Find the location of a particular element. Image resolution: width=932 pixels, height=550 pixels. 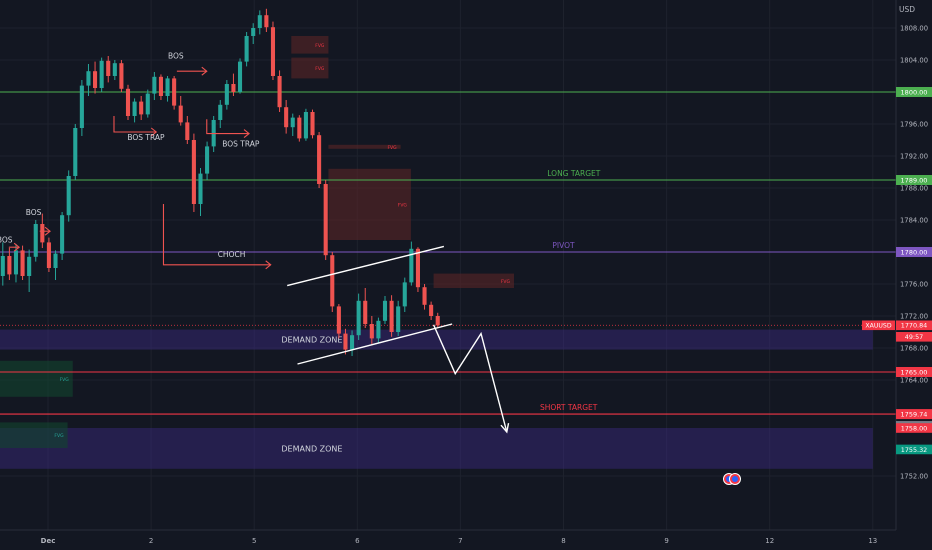

symbol-tag is located at coordinates (878, 325).